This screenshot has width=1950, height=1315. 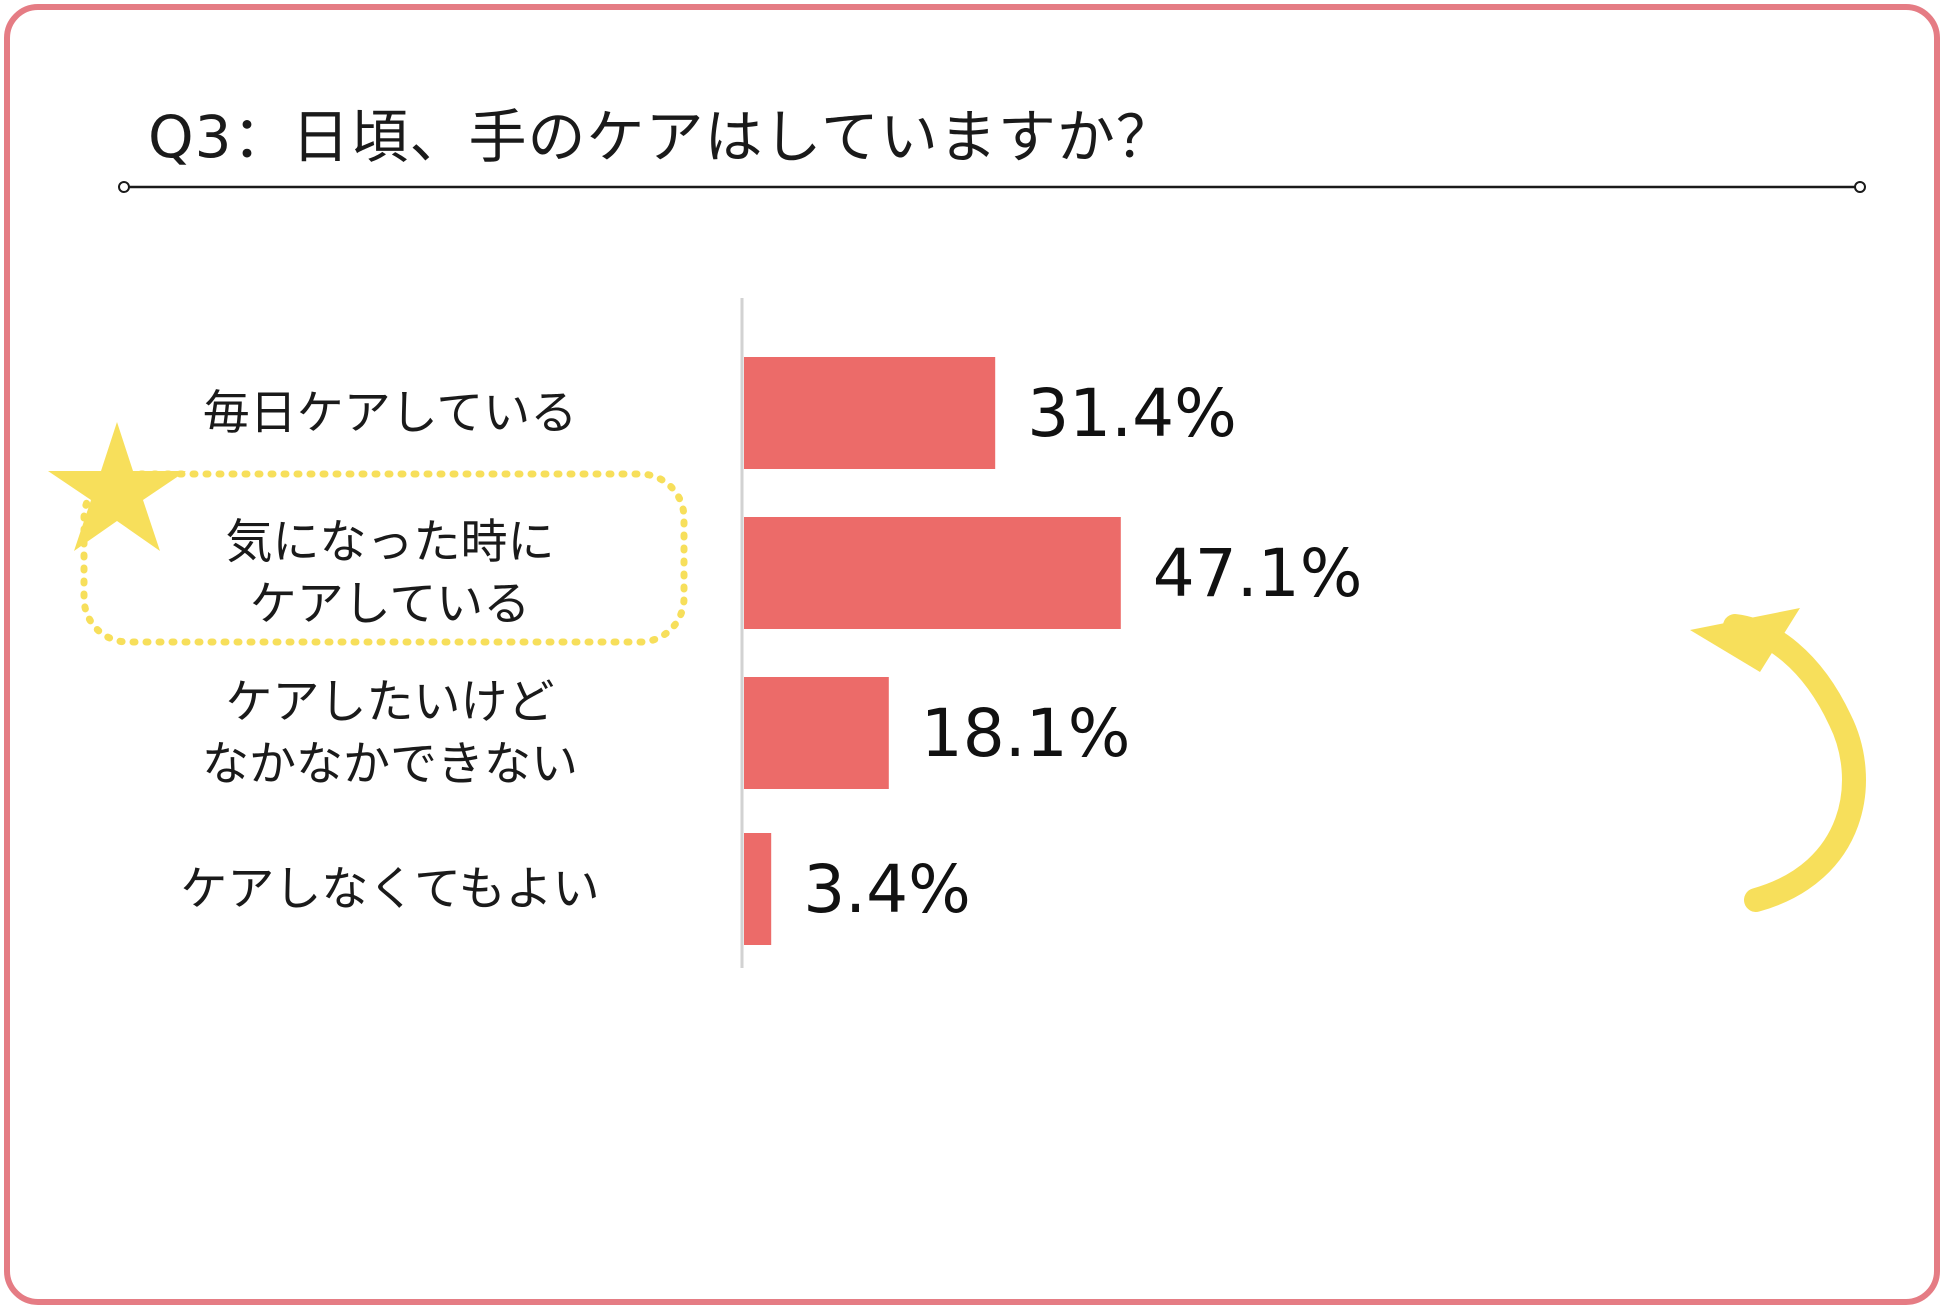 I want to click on category-label-2-line-1: なかなかできない, so click(x=390, y=764).